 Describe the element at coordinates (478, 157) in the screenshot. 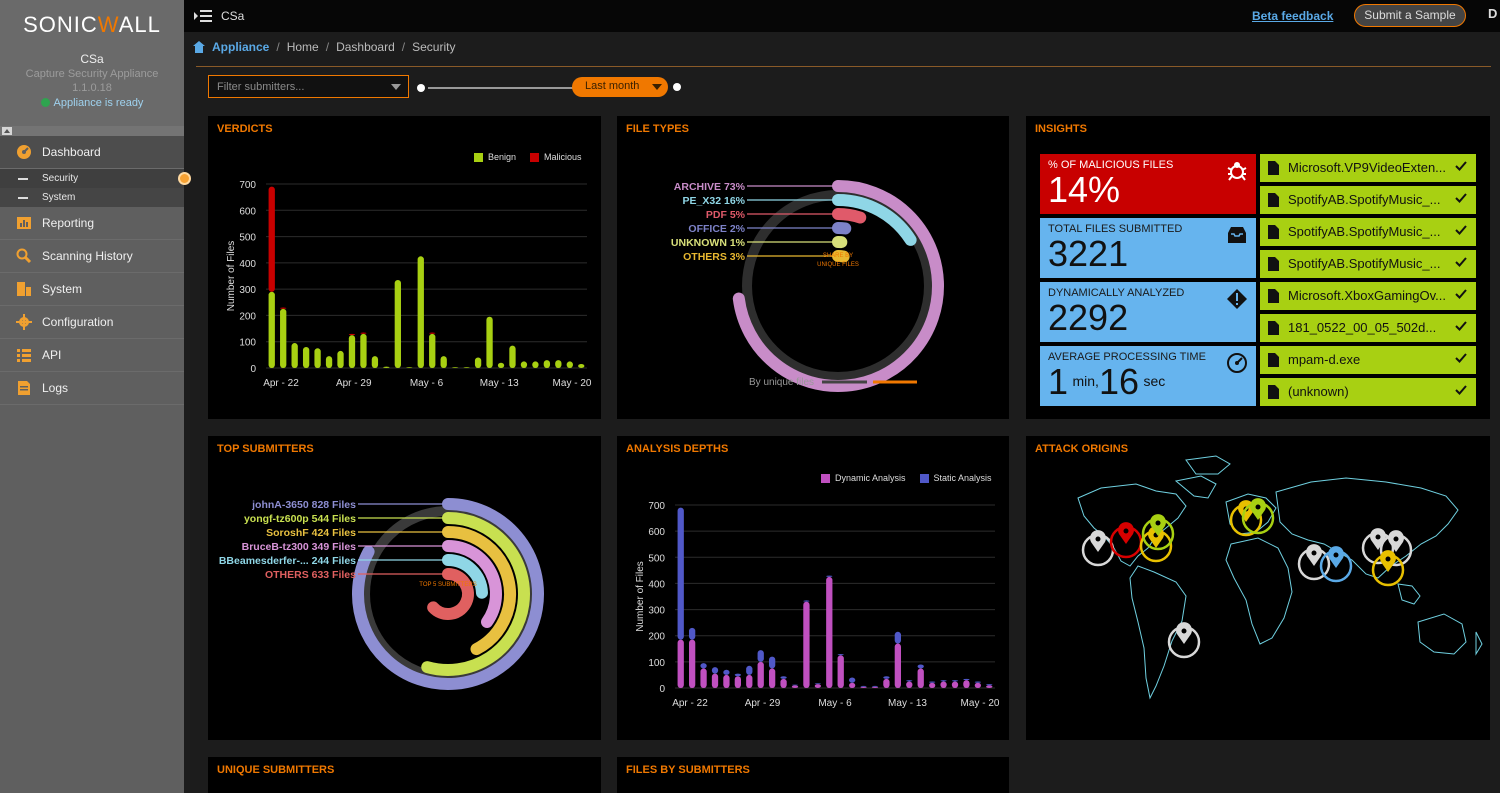

I see `legend-swatch-benign` at that location.